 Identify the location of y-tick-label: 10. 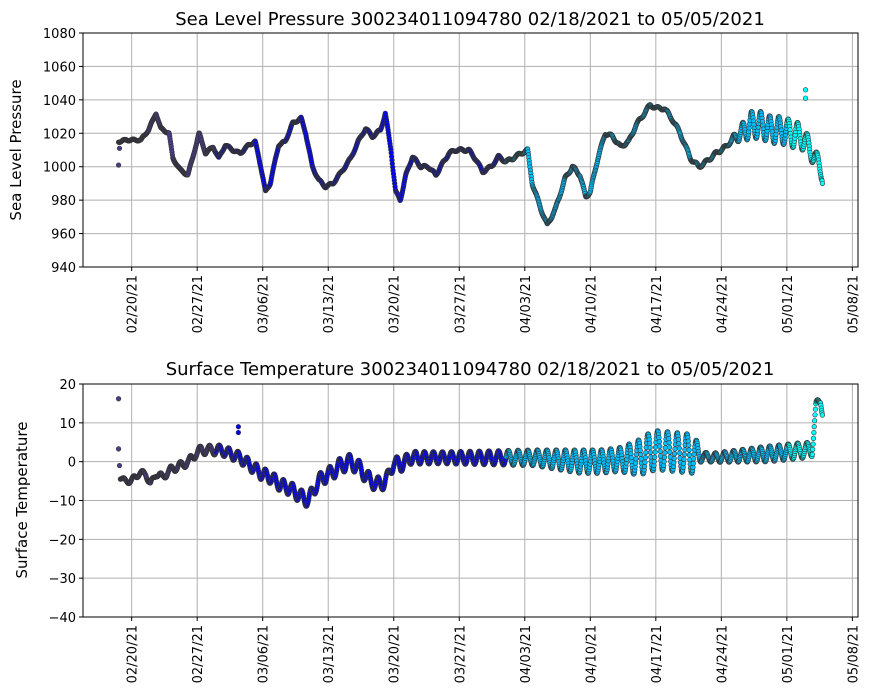
(67, 424).